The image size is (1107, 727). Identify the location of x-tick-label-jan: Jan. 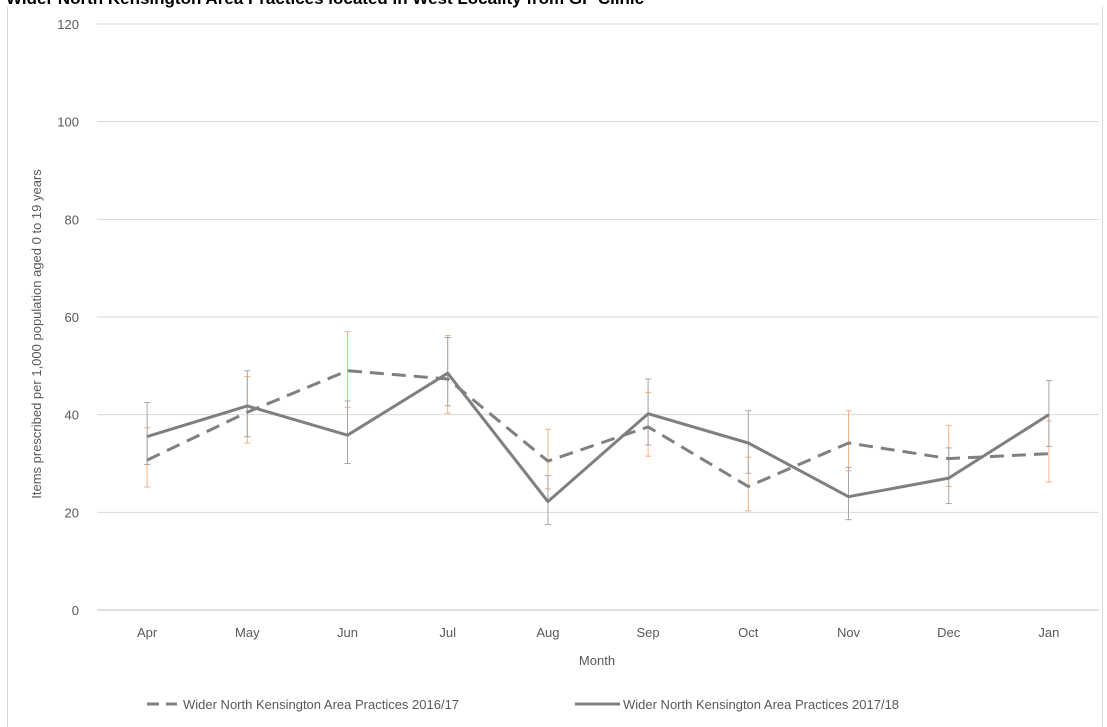
(1048, 632).